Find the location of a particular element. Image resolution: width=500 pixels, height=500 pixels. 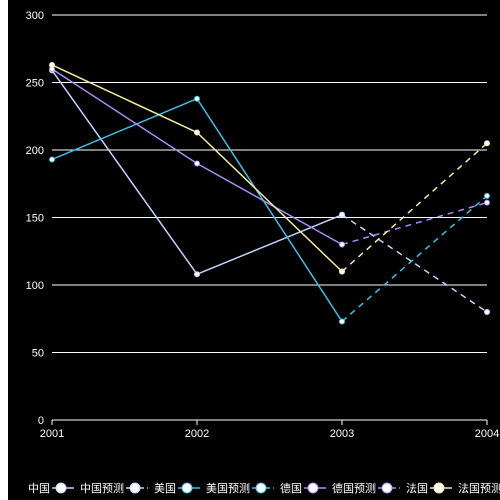

legend-item: 德国 is located at coordinates (303, 488).